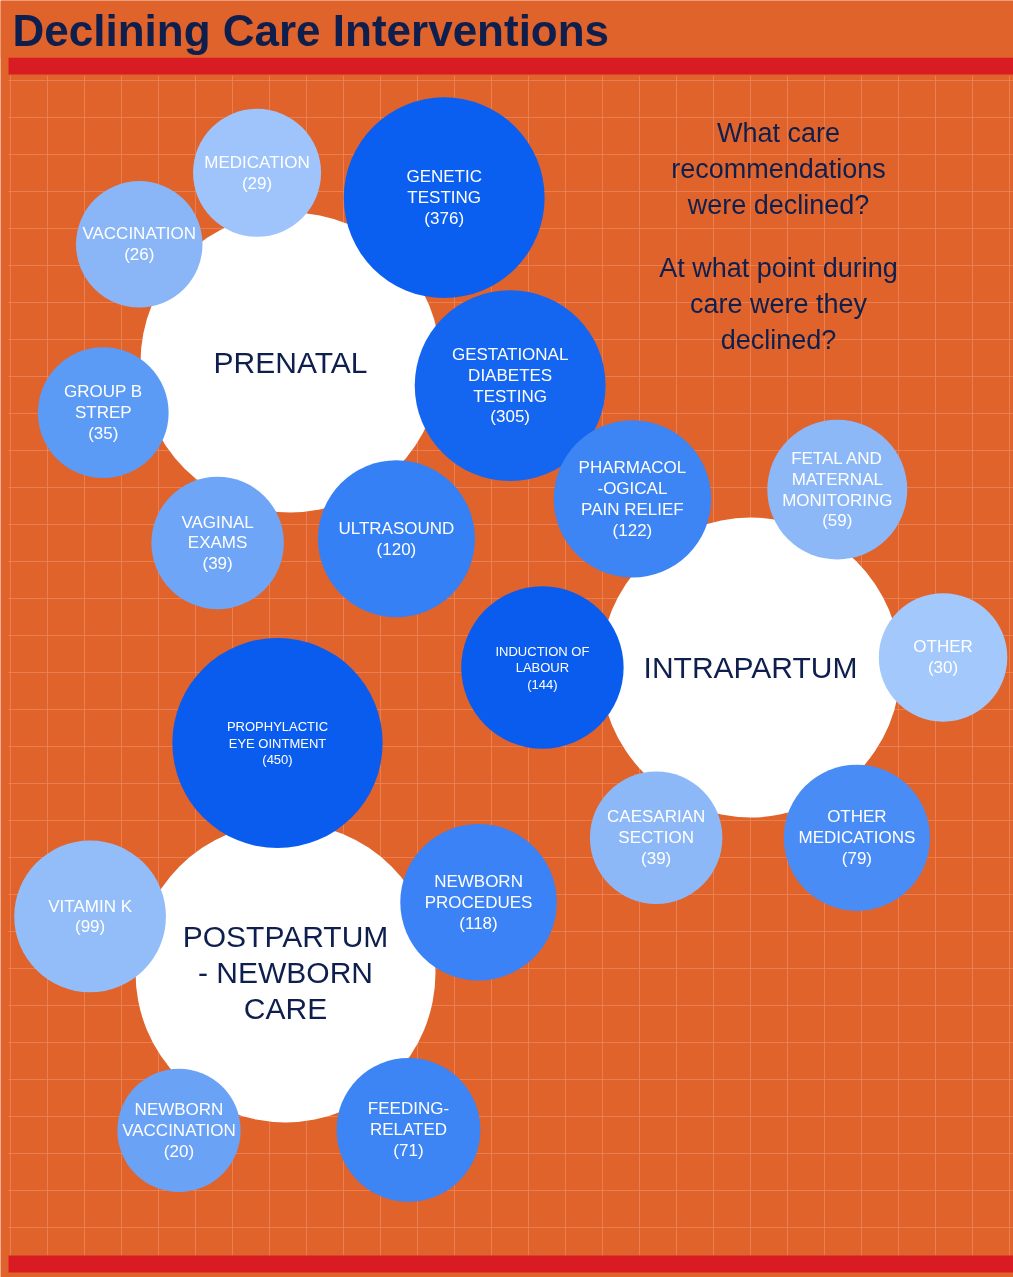 Image resolution: width=1013 pixels, height=1277 pixels. Describe the element at coordinates (943, 668) in the screenshot. I see `data-label: (30)` at that location.